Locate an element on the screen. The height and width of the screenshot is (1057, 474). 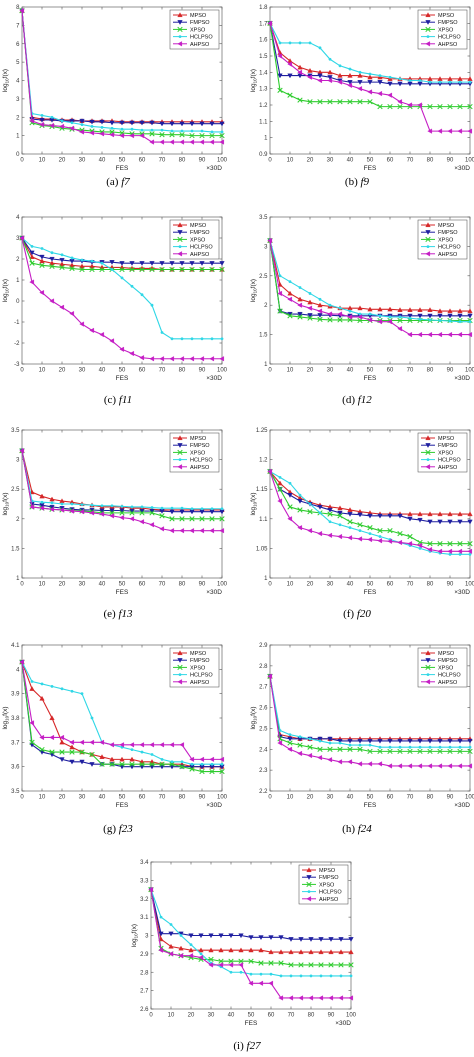
y-tick-label: 4 is located at coordinates (18, 82).